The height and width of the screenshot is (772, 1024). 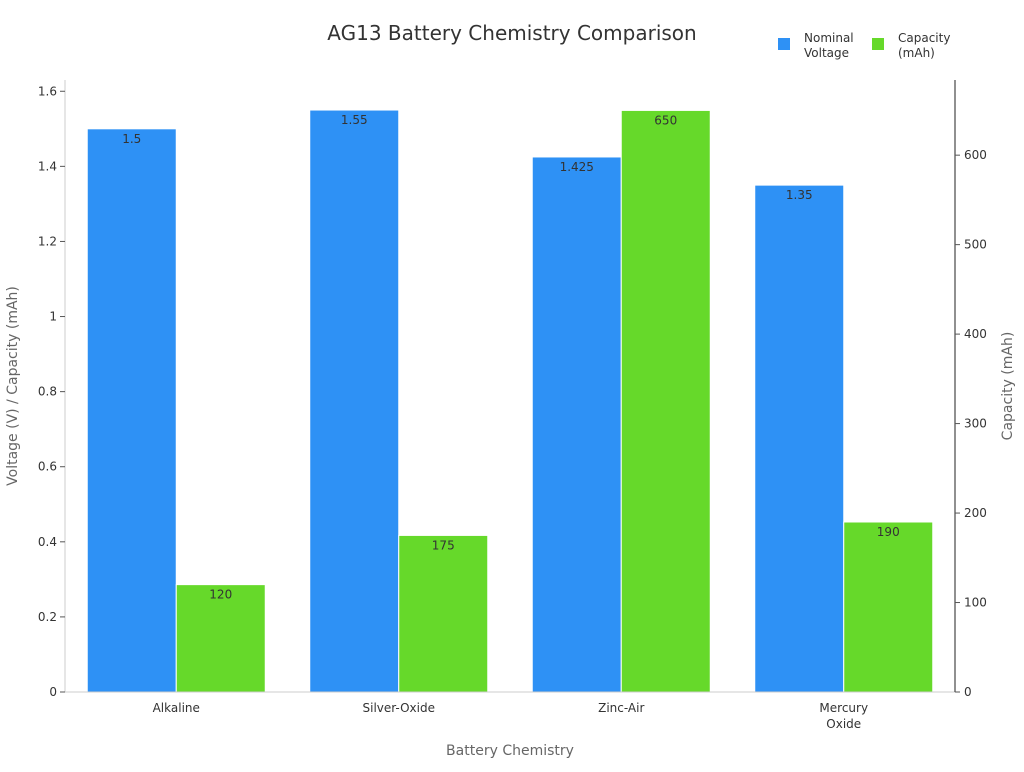 What do you see at coordinates (975, 155) in the screenshot?
I see `y2-tick-label-6: 600` at bounding box center [975, 155].